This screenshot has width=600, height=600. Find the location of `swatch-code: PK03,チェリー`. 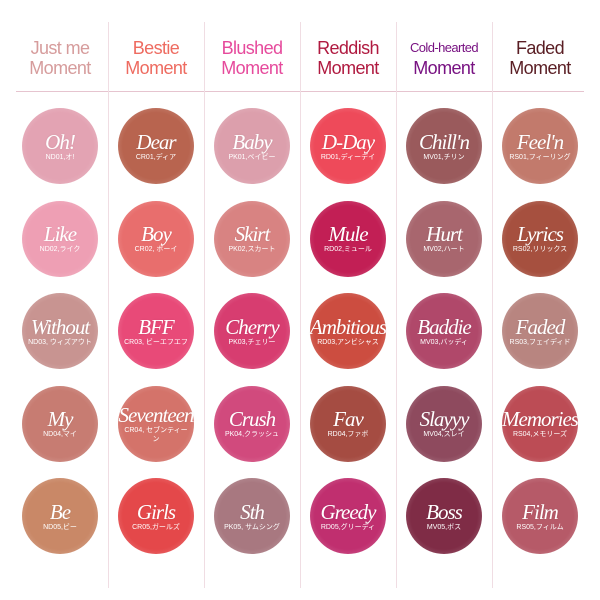

swatch-code: PK03,チェリー is located at coordinates (252, 342).